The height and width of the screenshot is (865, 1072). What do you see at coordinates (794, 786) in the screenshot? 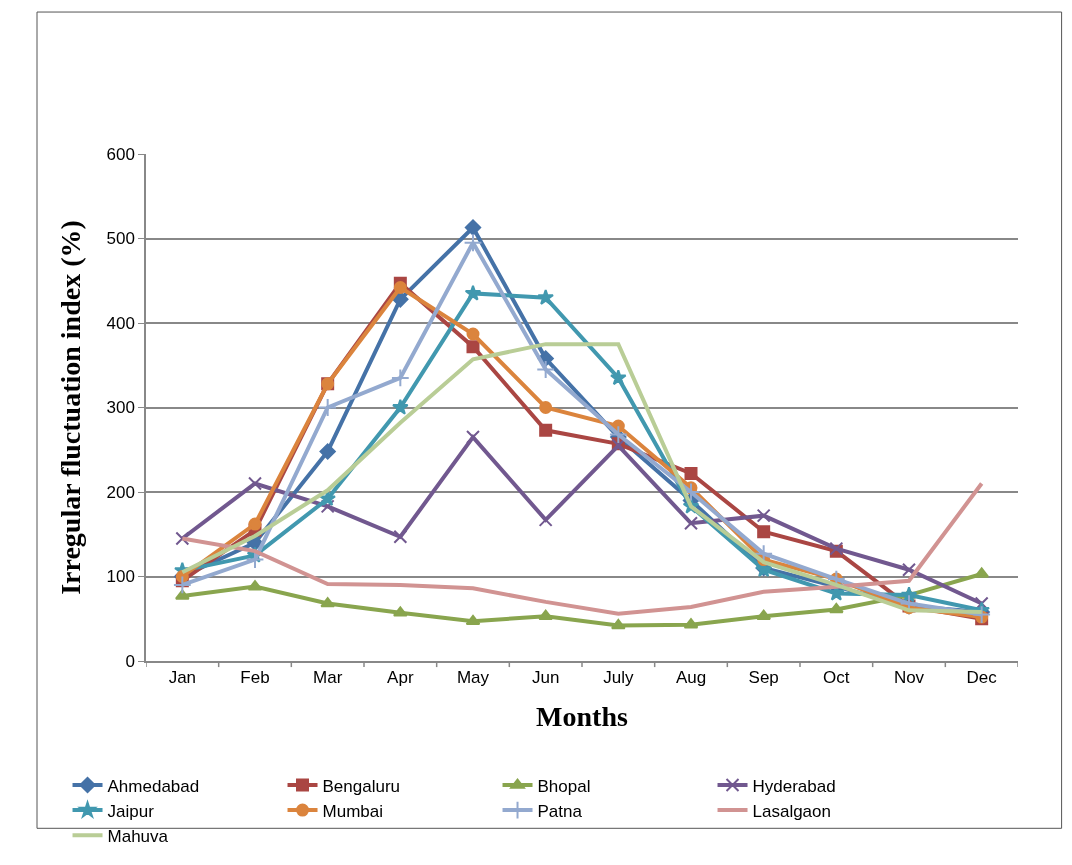
I see `legend-label: Hyderabad` at bounding box center [794, 786].